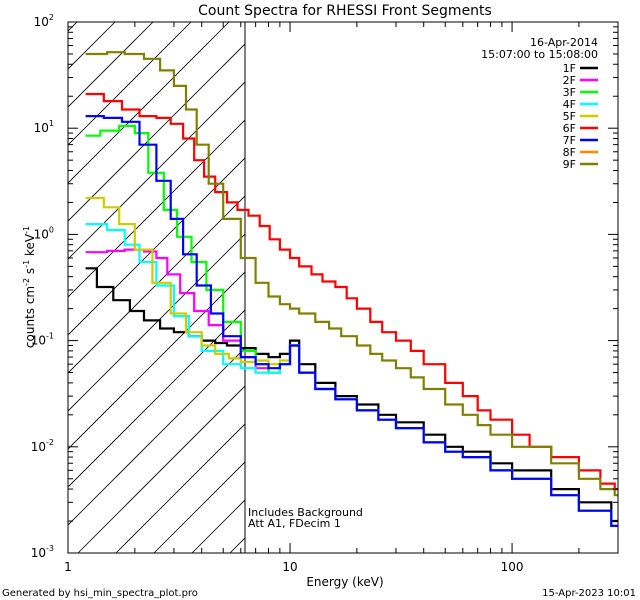 Image resolution: width=640 pixels, height=600 pixels. Describe the element at coordinates (289, 567) in the screenshot. I see `x-tick-label: 10` at that location.